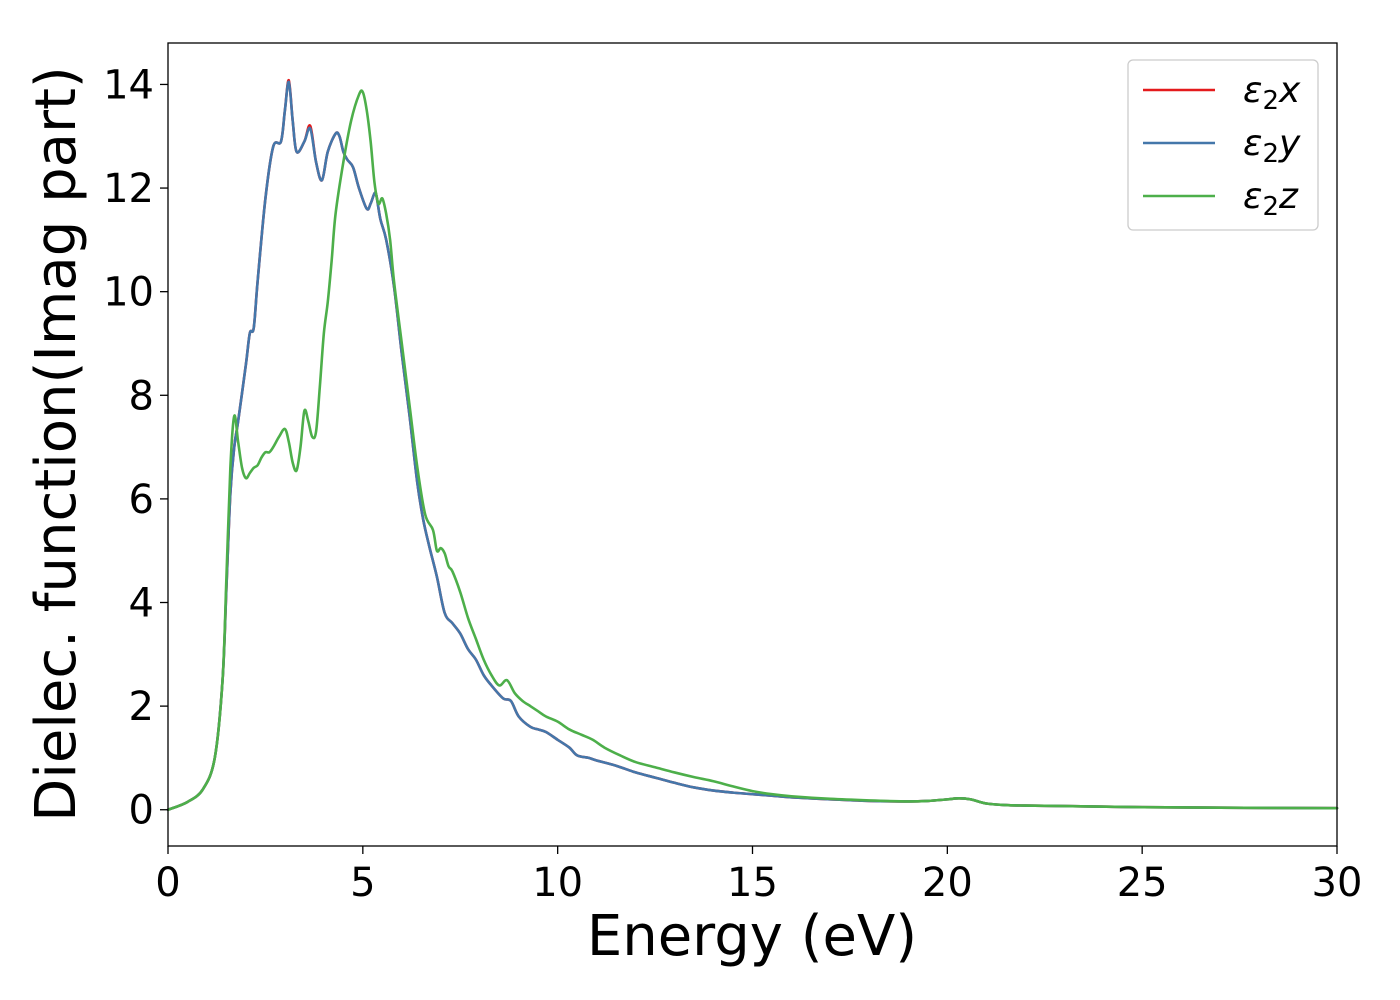 Image resolution: width=1400 pixels, height=1000 pixels. Describe the element at coordinates (167, 883) in the screenshot. I see `x-tick-label: 0` at that location.